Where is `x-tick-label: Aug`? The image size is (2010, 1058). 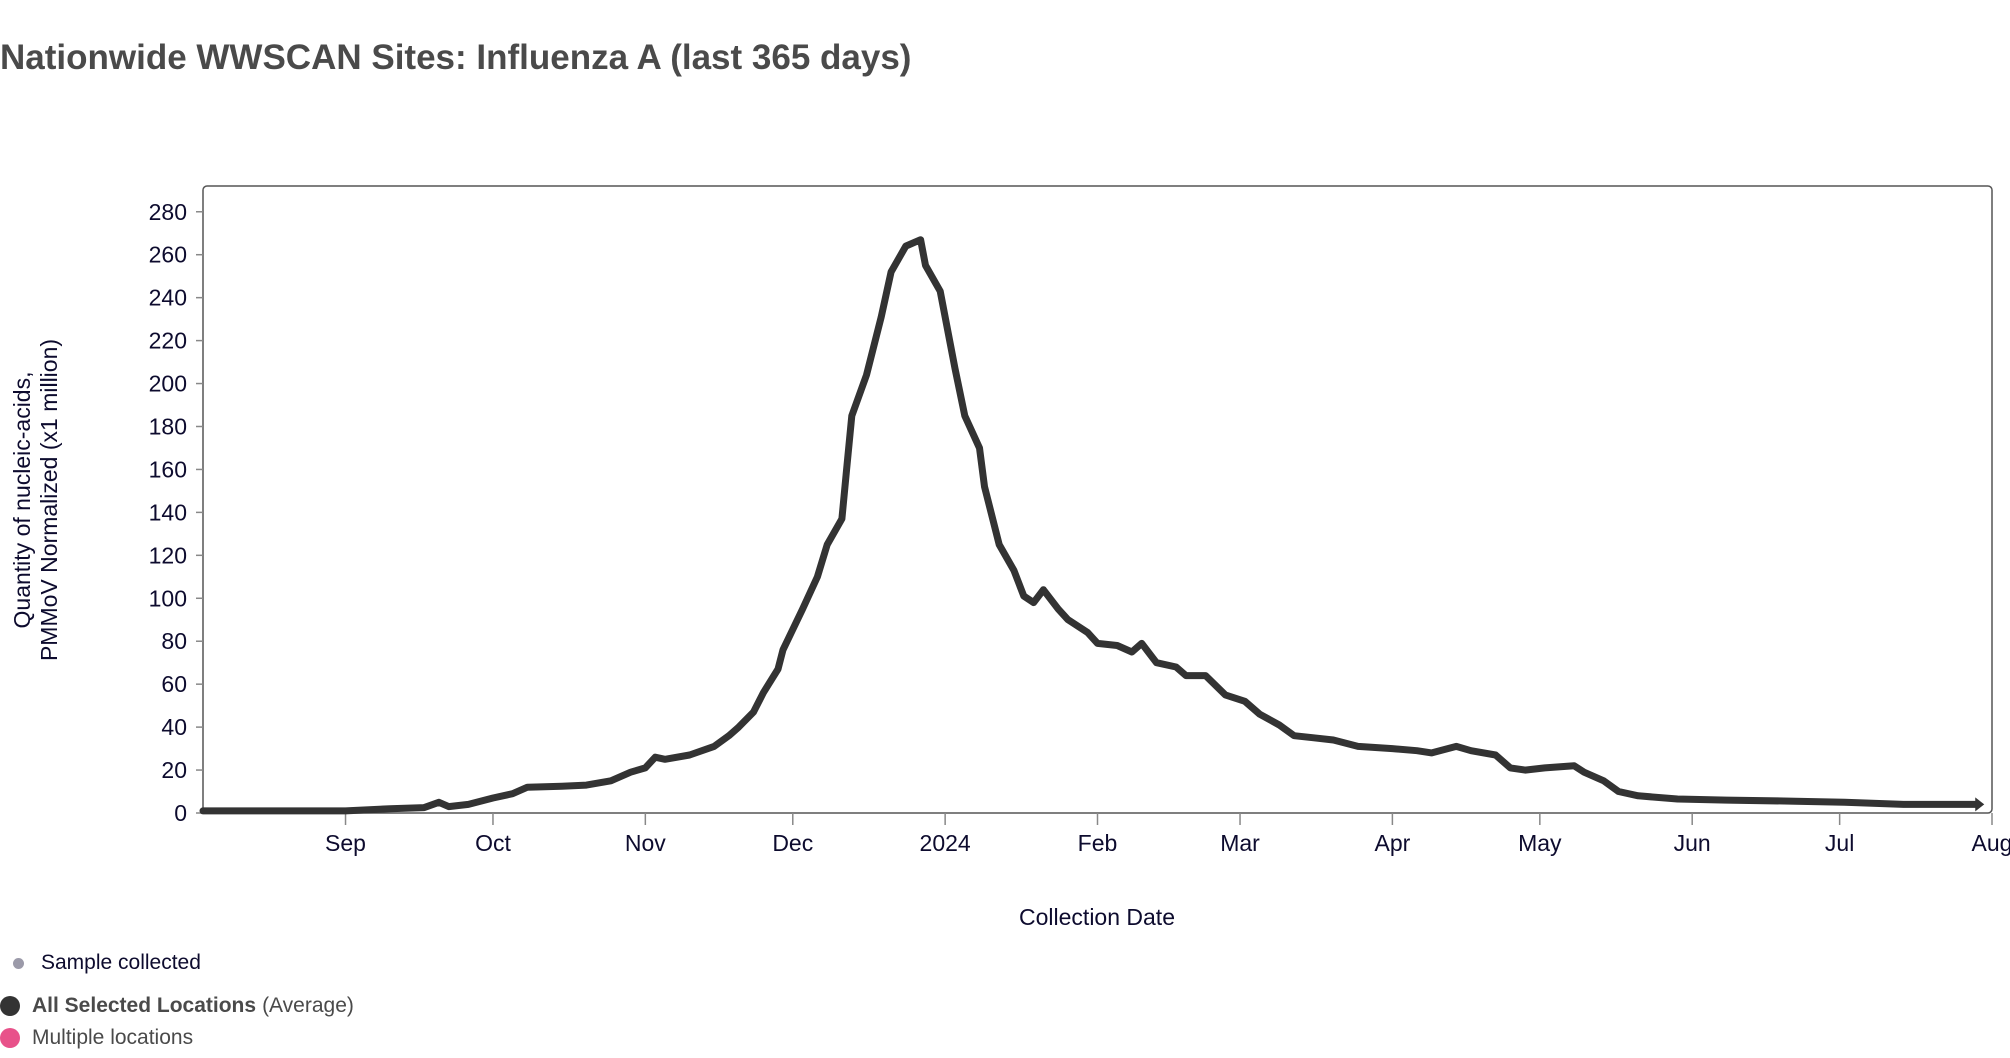 x-tick-label: Aug is located at coordinates (1991, 843).